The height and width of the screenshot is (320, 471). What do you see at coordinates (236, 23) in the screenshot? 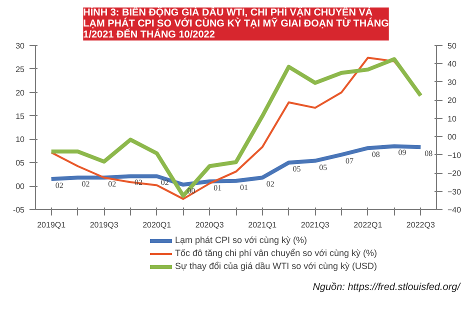
I see `chart-title: HÌNH 3: BIẾN ĐỘNG GIÁ DẦU WTI, CHI PHÍ VẬN CHUYỂN VÀ LẠM PHÁT CPI SO VỚI CÙNG KỲ TẠI MỸ GIAI ĐOẠN TỪ THÁNG 1/2021 ĐẾN THÁNG 10/2022` at bounding box center [236, 23].